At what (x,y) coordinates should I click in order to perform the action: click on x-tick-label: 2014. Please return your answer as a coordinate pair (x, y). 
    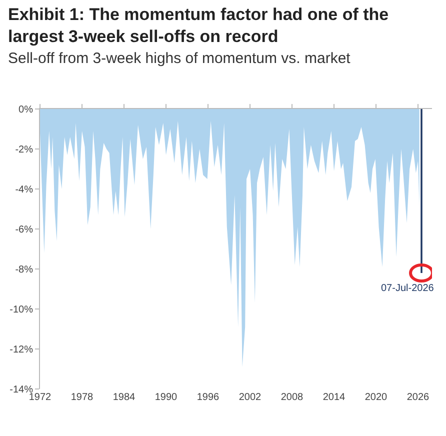
    Looking at the image, I should click on (334, 397).